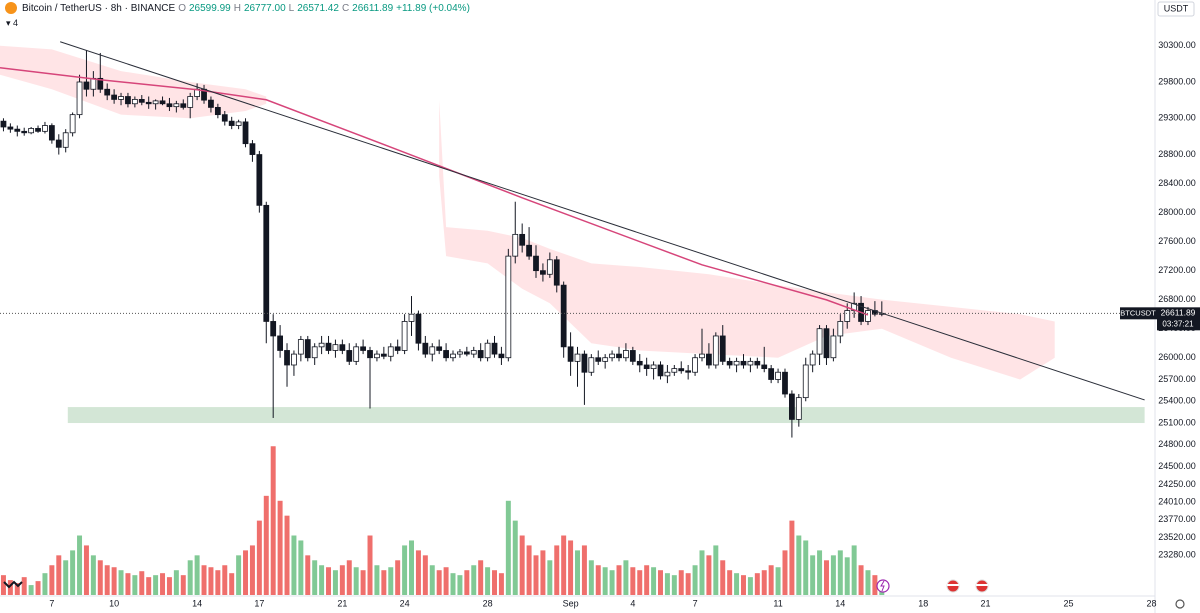 The height and width of the screenshot is (613, 1200). Describe the element at coordinates (182, 8) in the screenshot. I see `open-label: O` at that location.